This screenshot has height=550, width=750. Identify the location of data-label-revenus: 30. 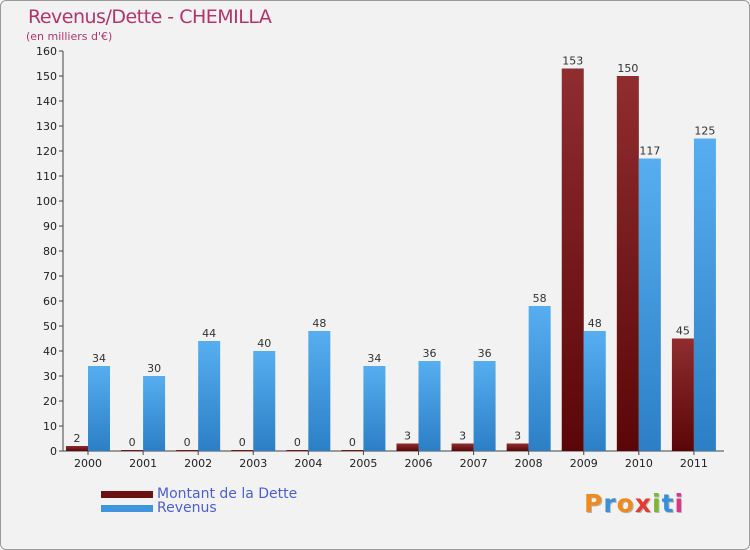
(154, 368).